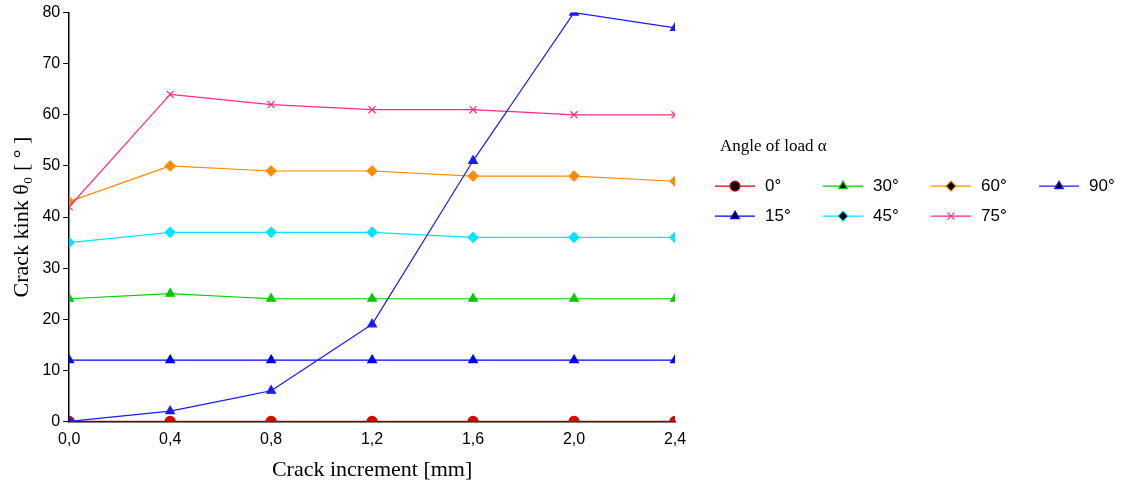 This screenshot has height=492, width=1145. What do you see at coordinates (170, 439) in the screenshot?
I see `x-tick-label: 0,4` at bounding box center [170, 439].